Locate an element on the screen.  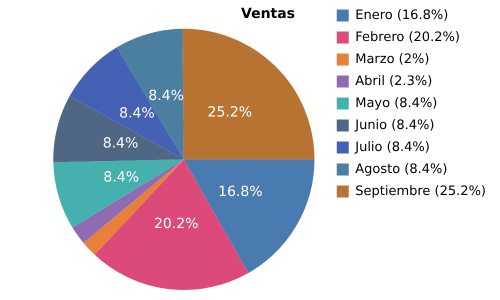
legend-label: Febrero (20.2%) is located at coordinates (407, 37).